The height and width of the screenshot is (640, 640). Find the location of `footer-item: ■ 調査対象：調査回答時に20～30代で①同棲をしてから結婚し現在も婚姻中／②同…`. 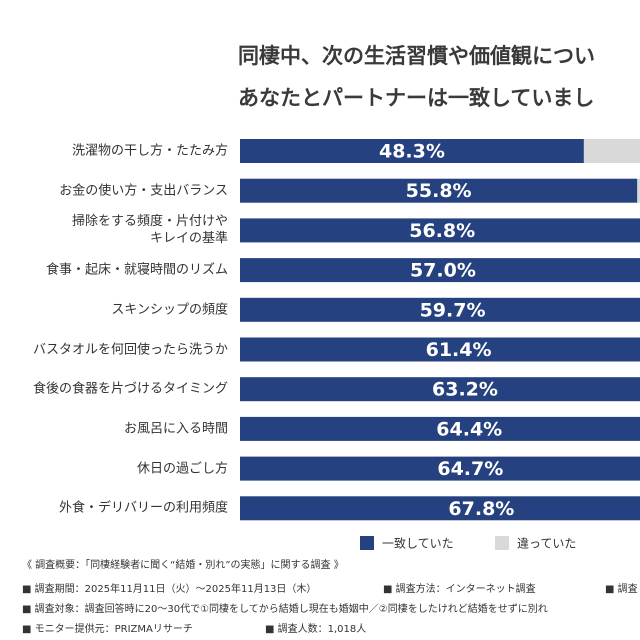

footer-item: ■ 調査対象：調査回答時に20～30代で①同棲をしてから結婚し現在も婚姻中／②同… is located at coordinates (285, 609).